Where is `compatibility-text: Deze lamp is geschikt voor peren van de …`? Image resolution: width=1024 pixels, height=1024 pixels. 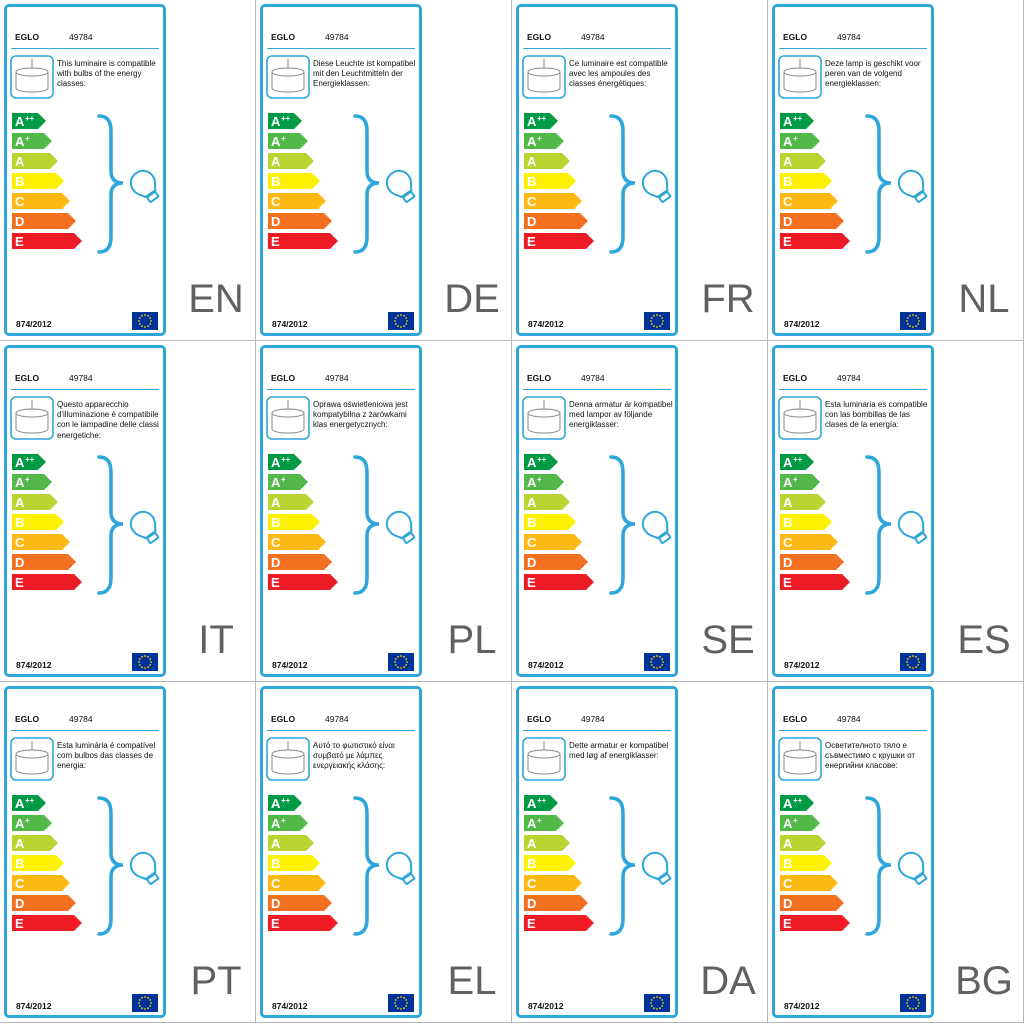
compatibility-text: Deze lamp is geschikt voor peren van de … is located at coordinates (873, 74).